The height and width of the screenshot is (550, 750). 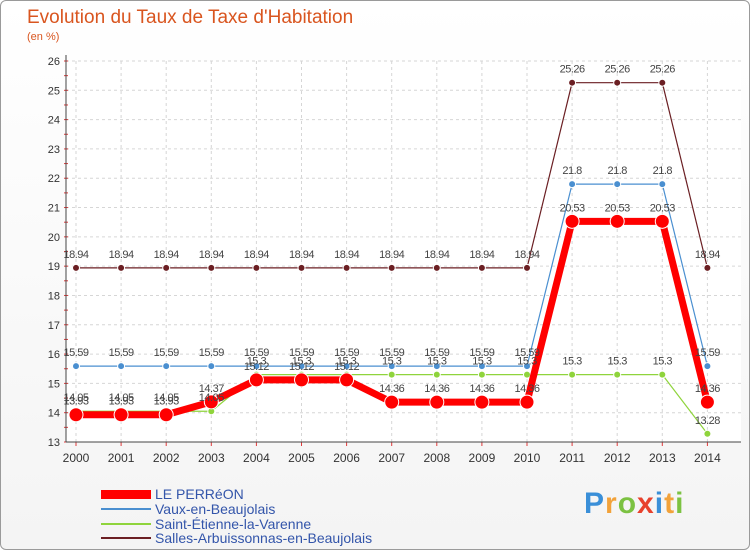 I want to click on logo-letter: t, so click(x=670, y=503).